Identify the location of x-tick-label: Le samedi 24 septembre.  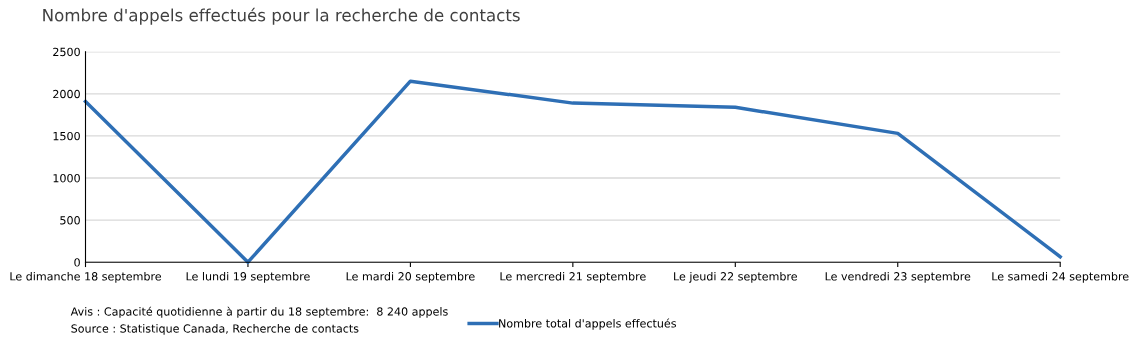
(1060, 277).